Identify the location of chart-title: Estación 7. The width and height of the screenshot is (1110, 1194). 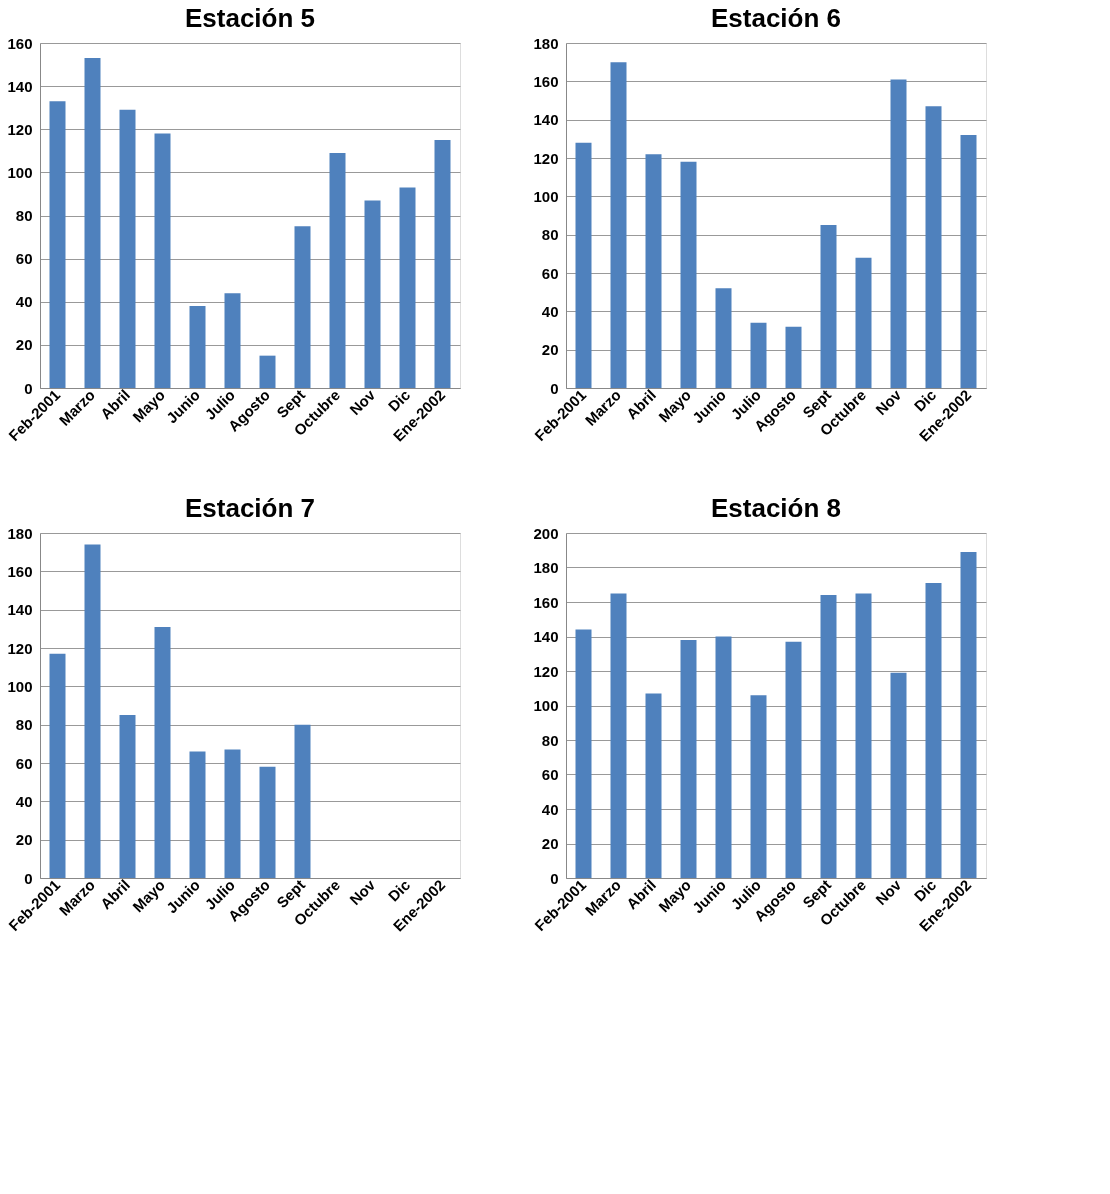
(250, 508).